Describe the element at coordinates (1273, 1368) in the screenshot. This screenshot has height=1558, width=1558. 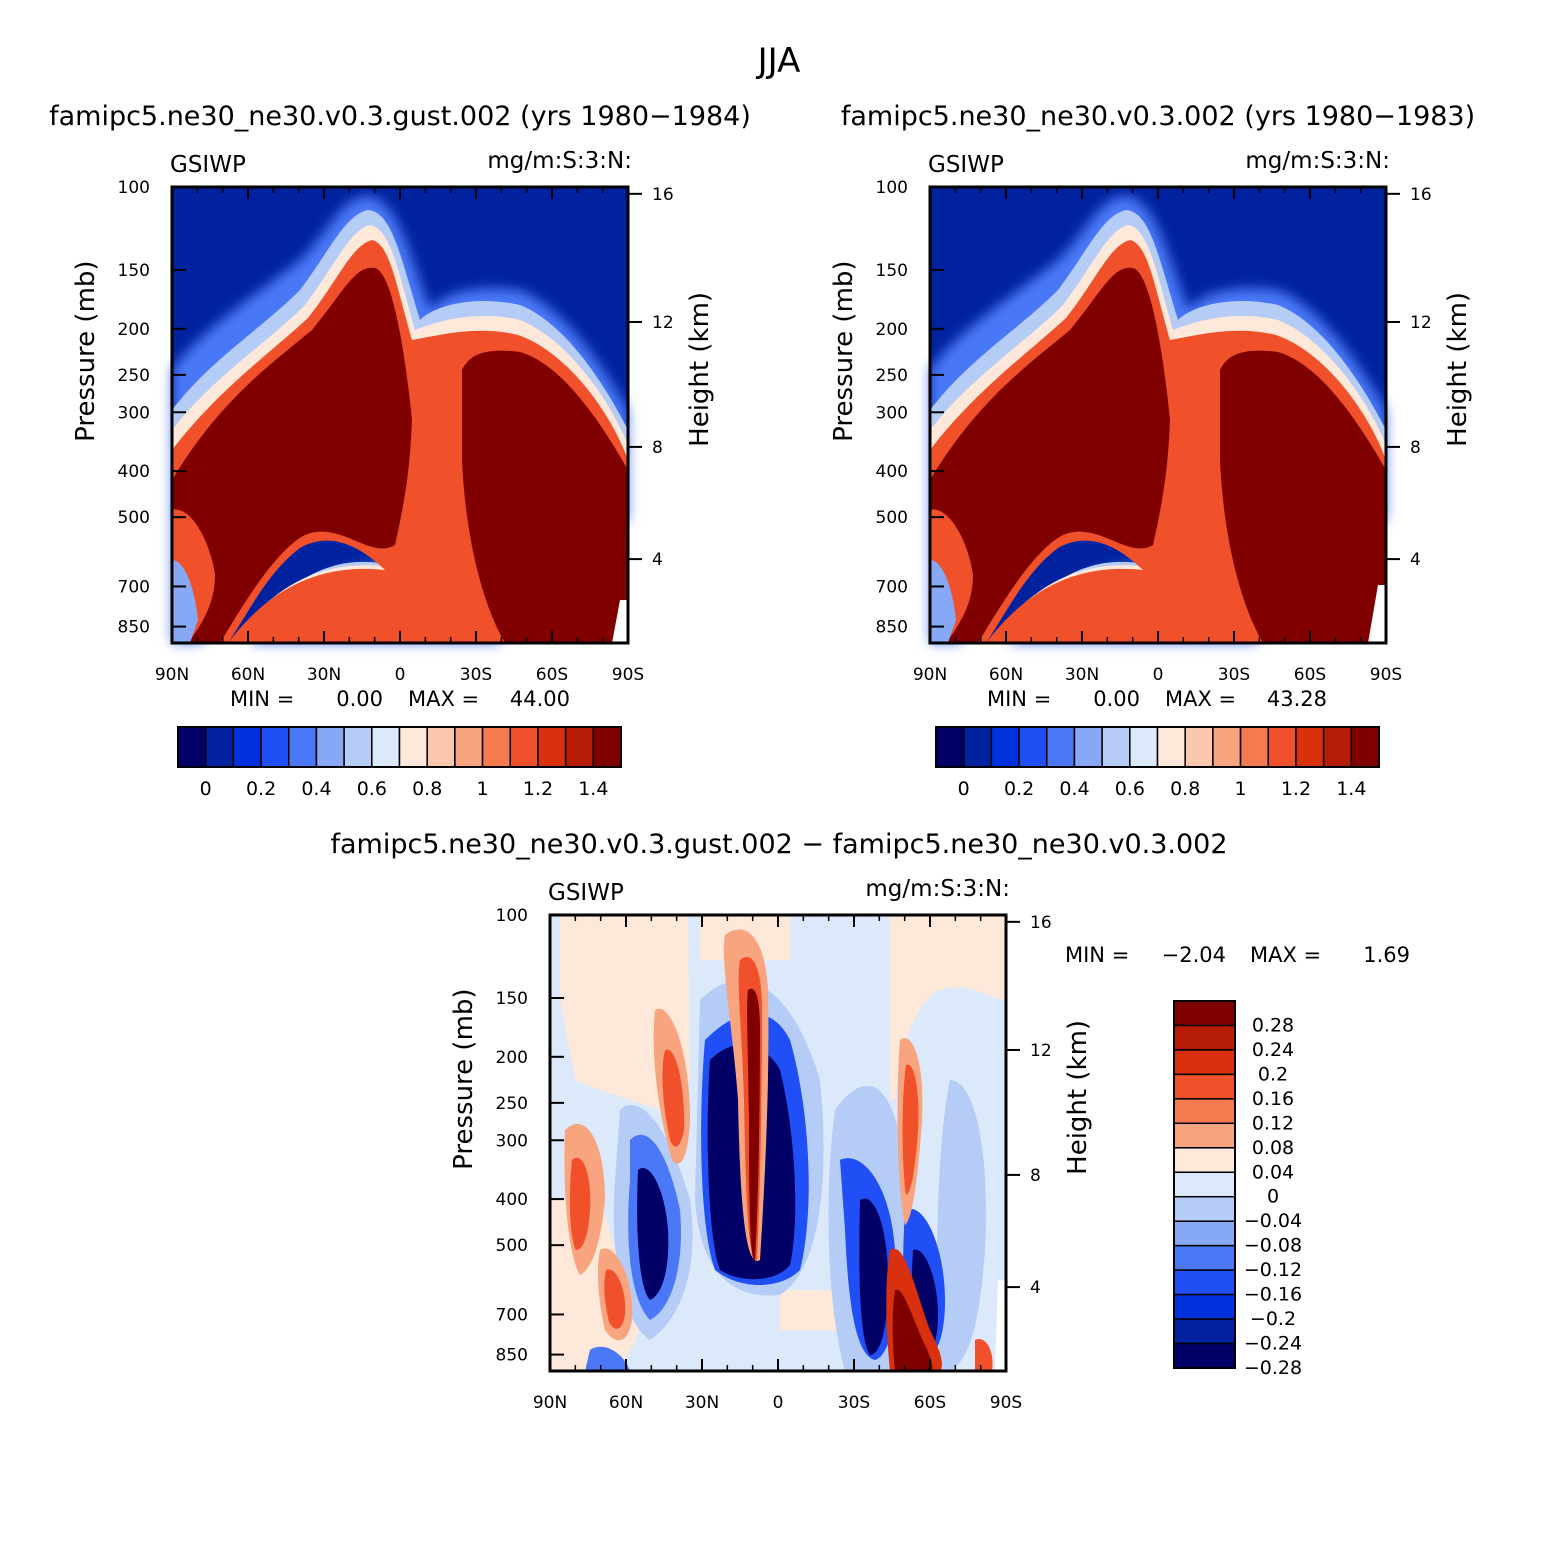
I see `colorbar-label: −0.28` at that location.